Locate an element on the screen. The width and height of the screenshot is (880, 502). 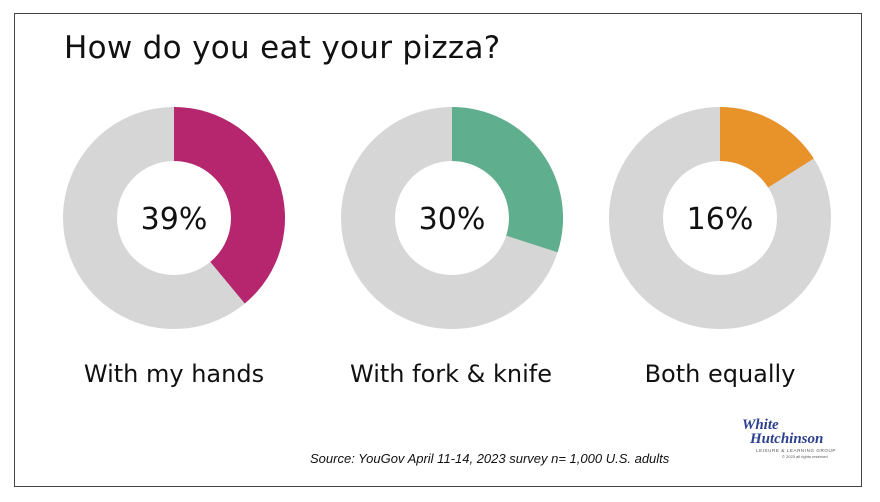
logo-tagline: LEISURE & LEARNING GROUP is located at coordinates (796, 450).